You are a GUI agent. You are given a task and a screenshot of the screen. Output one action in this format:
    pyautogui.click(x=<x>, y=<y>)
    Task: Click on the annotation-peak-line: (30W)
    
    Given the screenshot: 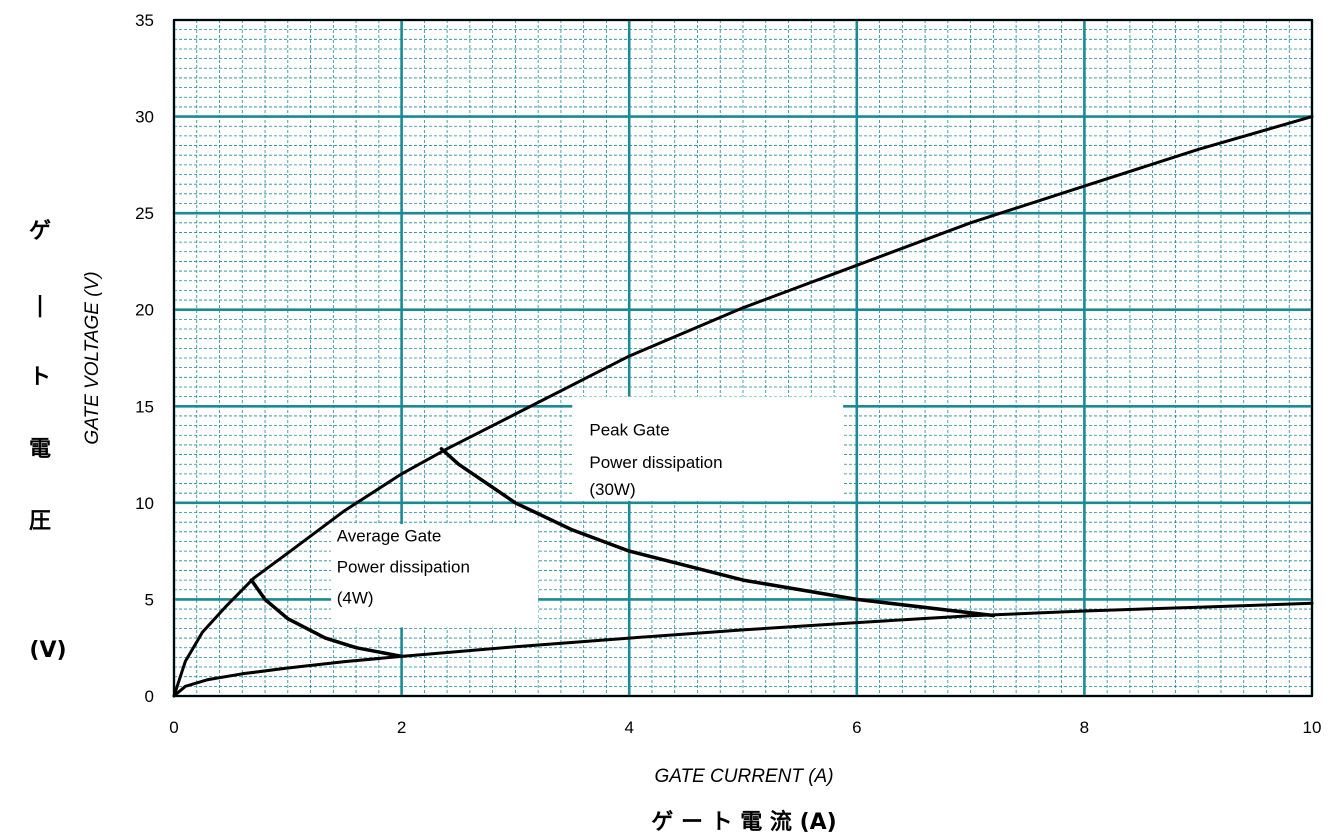 What is the action you would take?
    pyautogui.click(x=612, y=489)
    